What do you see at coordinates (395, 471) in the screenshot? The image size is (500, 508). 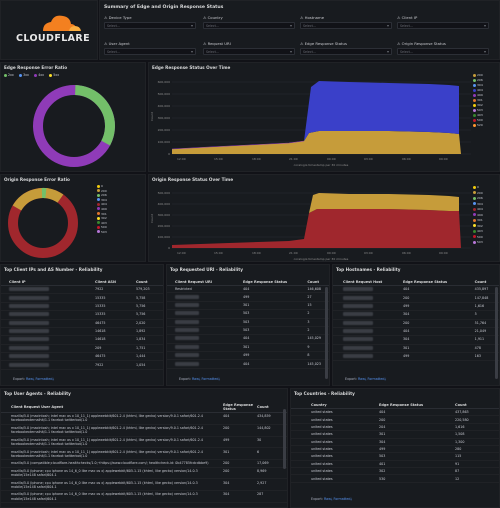 I see `table-row: united states 302 87` at bounding box center [395, 471].